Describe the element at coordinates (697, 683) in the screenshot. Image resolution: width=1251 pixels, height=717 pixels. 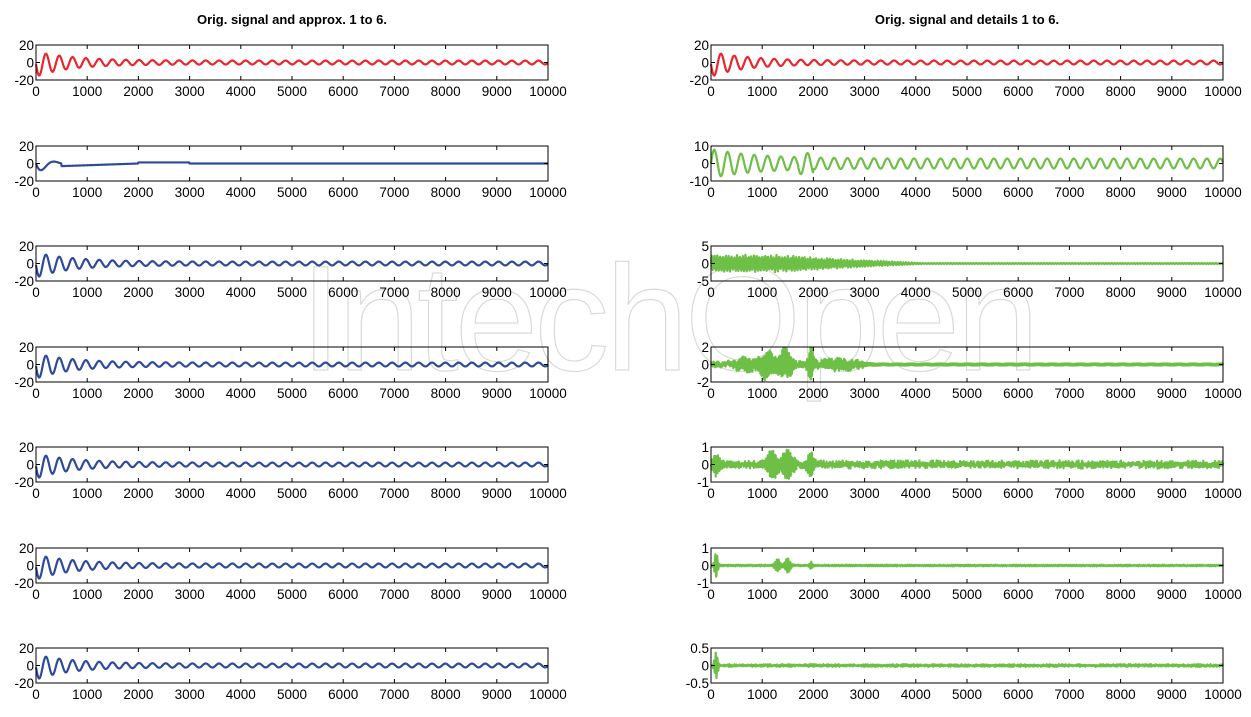
I see `y-tick-label: -0.5` at that location.